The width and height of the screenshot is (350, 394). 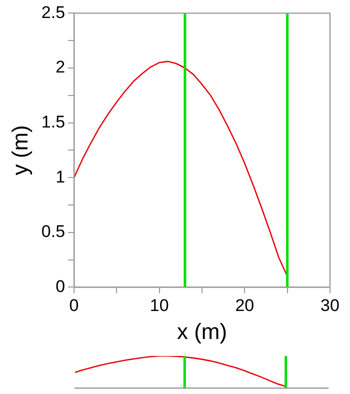 What do you see at coordinates (53, 232) in the screenshot?
I see `y-tick-label: 0.5` at bounding box center [53, 232].